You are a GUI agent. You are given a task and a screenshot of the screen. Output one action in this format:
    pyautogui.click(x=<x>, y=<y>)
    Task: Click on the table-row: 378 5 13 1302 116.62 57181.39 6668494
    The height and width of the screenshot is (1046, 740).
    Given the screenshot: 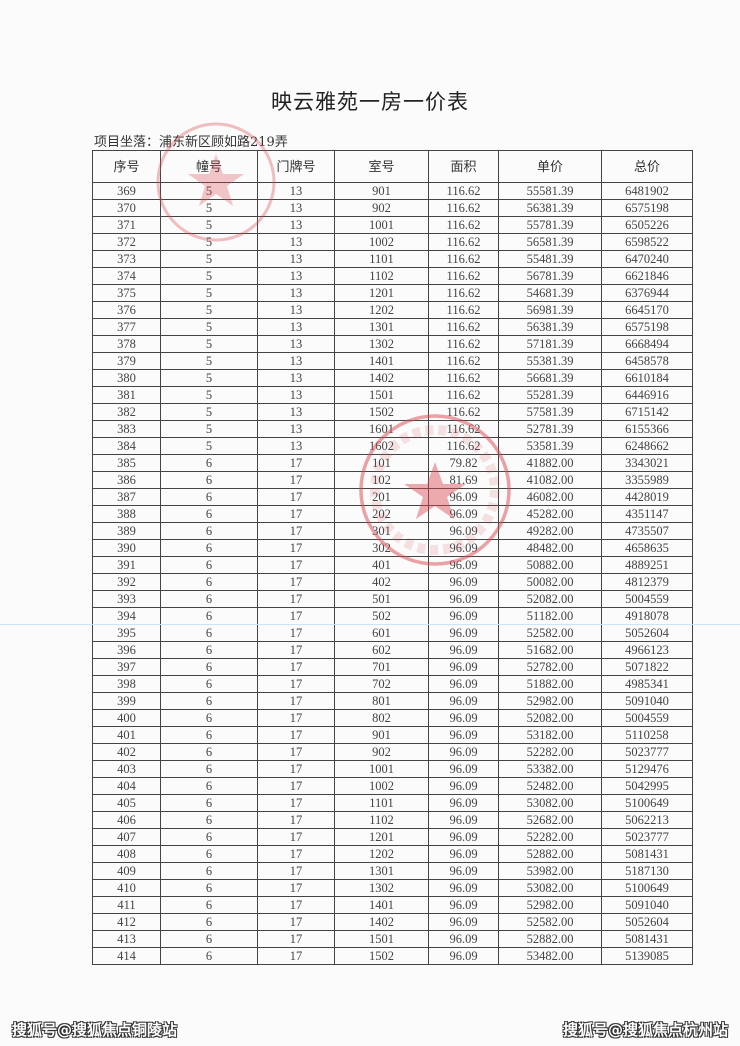 What is the action you would take?
    pyautogui.click(x=392, y=344)
    